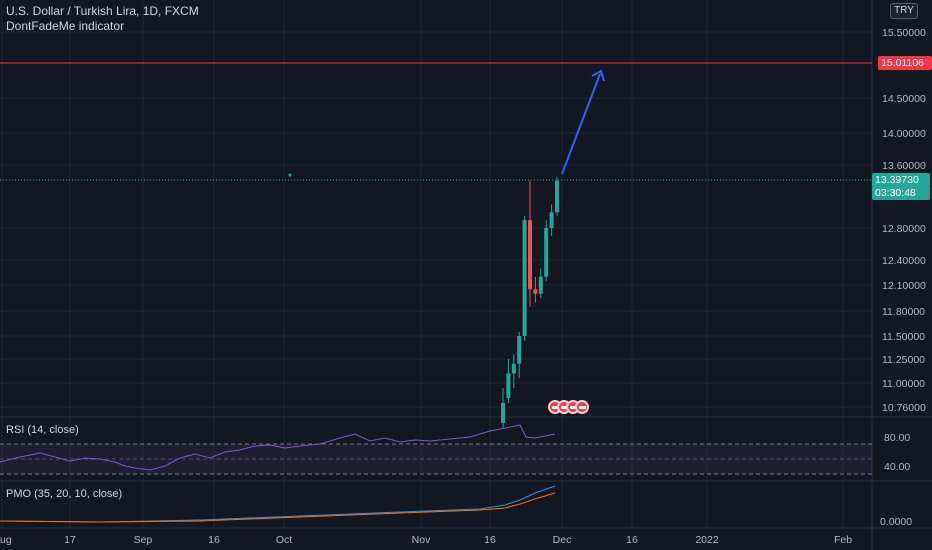 Image resolution: width=932 pixels, height=550 pixels. What do you see at coordinates (843, 540) in the screenshot?
I see `time-axis-label: Feb` at bounding box center [843, 540].